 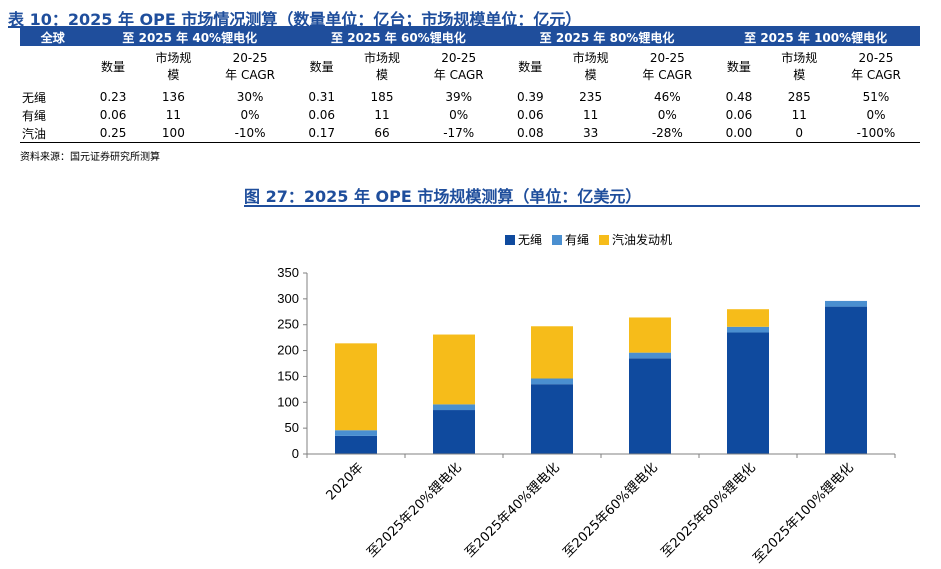 What do you see at coordinates (739, 133) in the screenshot?
I see `table-cell: 0.00` at bounding box center [739, 133].